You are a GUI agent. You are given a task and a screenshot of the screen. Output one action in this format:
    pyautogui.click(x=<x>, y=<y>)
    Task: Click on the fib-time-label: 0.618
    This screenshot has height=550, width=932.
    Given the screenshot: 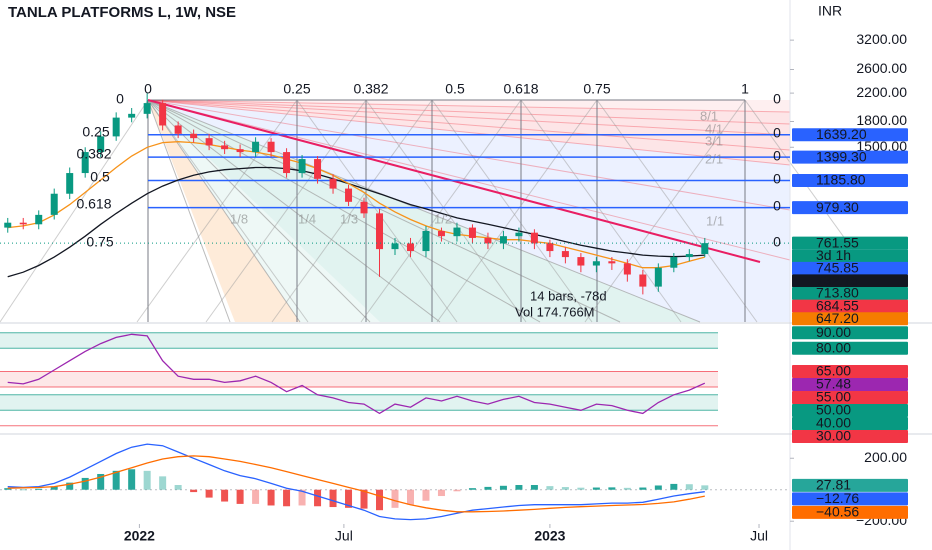 What is the action you would take?
    pyautogui.click(x=520, y=89)
    